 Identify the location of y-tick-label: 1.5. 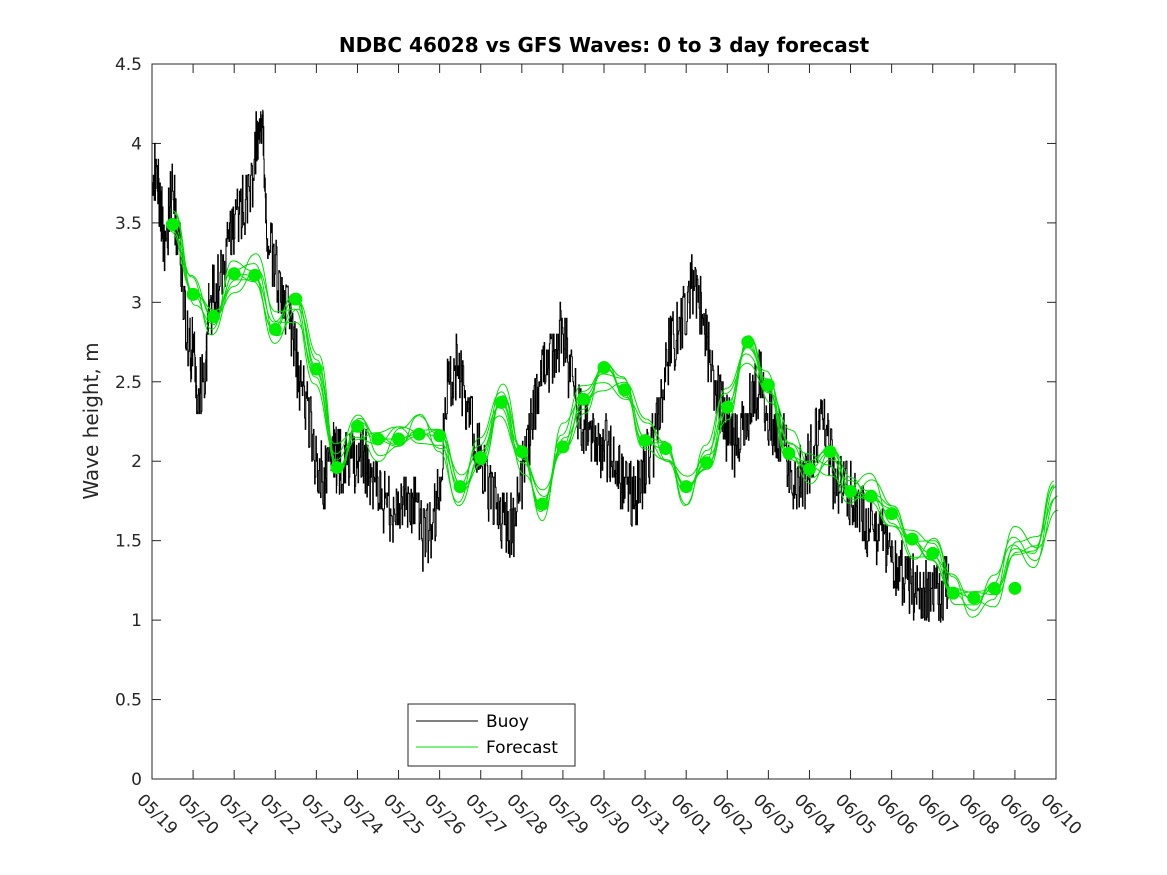
(128, 542).